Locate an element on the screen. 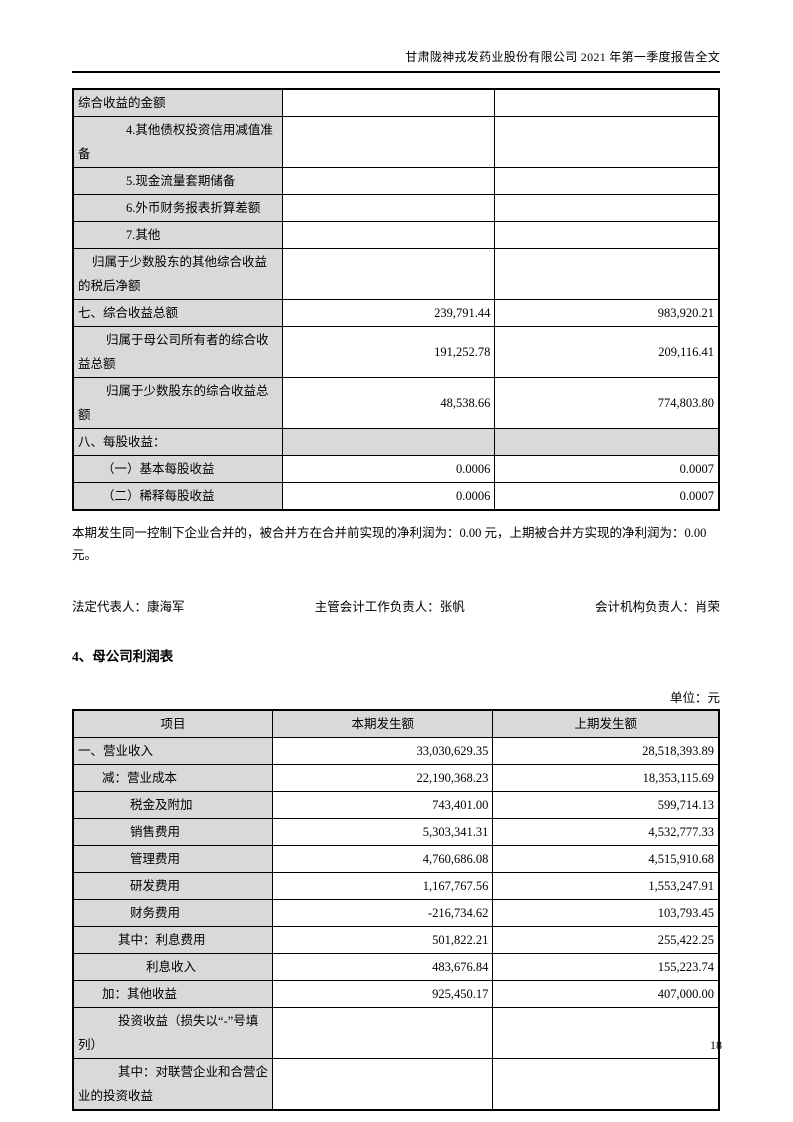 The height and width of the screenshot is (1122, 793). current-period-value: 743,401.00 is located at coordinates (383, 805).